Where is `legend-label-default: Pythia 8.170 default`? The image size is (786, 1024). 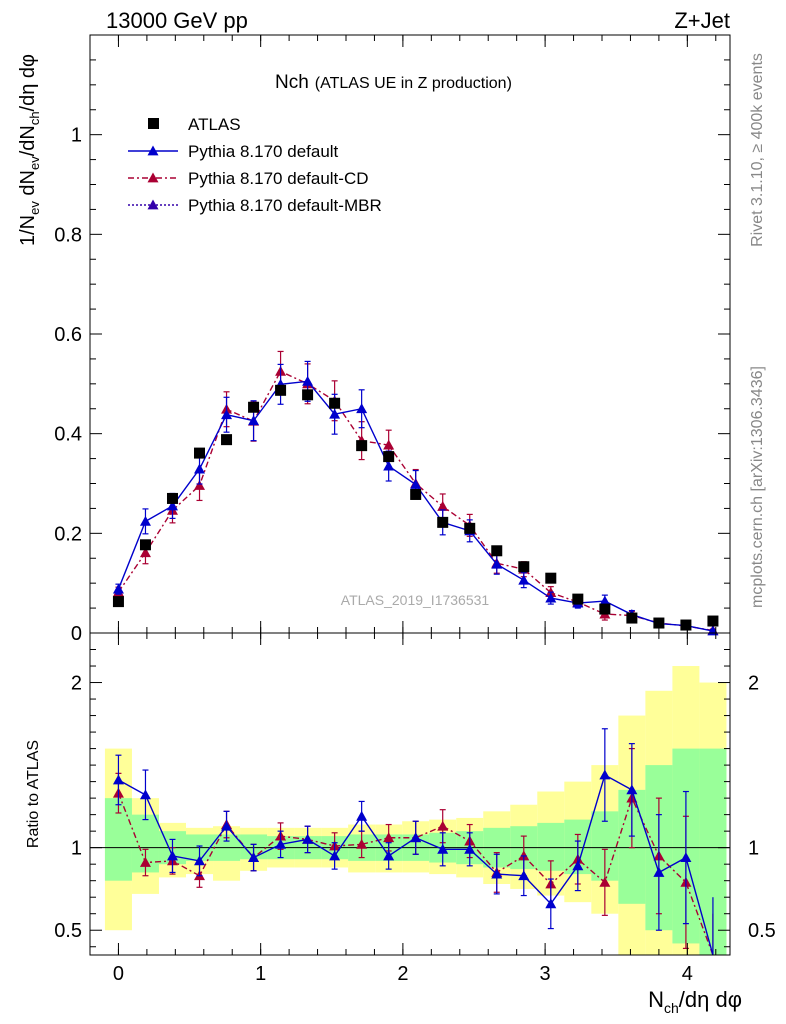 legend-label-default: Pythia 8.170 default is located at coordinates (263, 151).